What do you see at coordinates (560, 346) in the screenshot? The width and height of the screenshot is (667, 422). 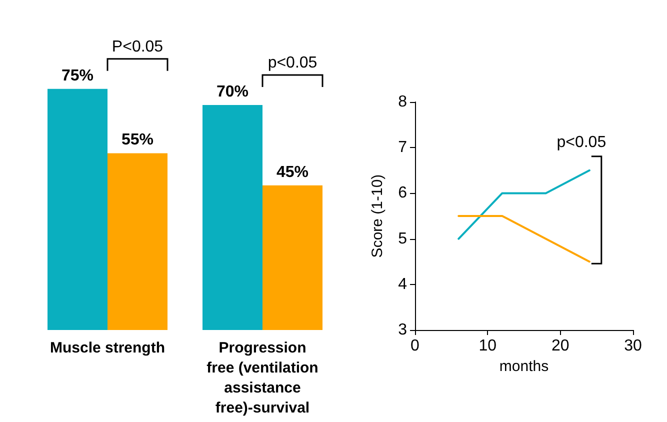 I see `x-tick-label: 20` at bounding box center [560, 346].